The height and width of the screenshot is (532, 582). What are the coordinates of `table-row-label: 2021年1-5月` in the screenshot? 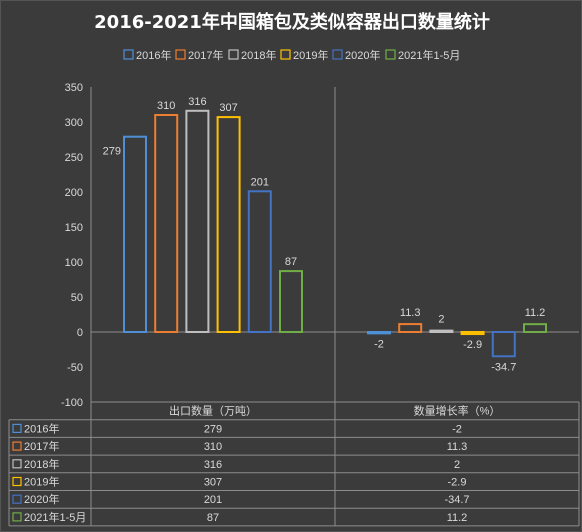 It's located at (55, 517).